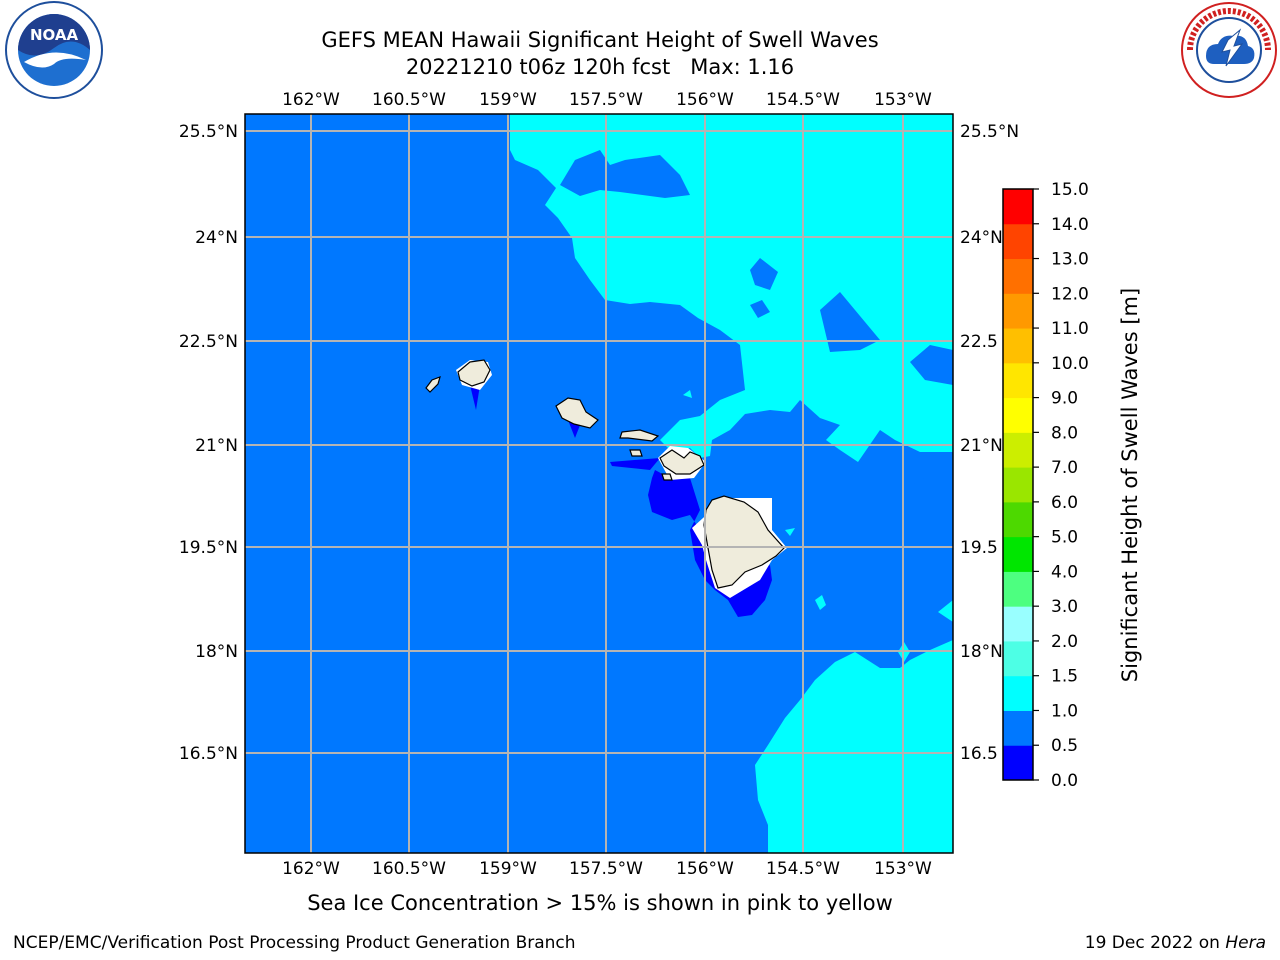 The width and height of the screenshot is (1280, 960). Describe the element at coordinates (981, 238) in the screenshot. I see `lat-tick-label-right: 24°N` at that location.